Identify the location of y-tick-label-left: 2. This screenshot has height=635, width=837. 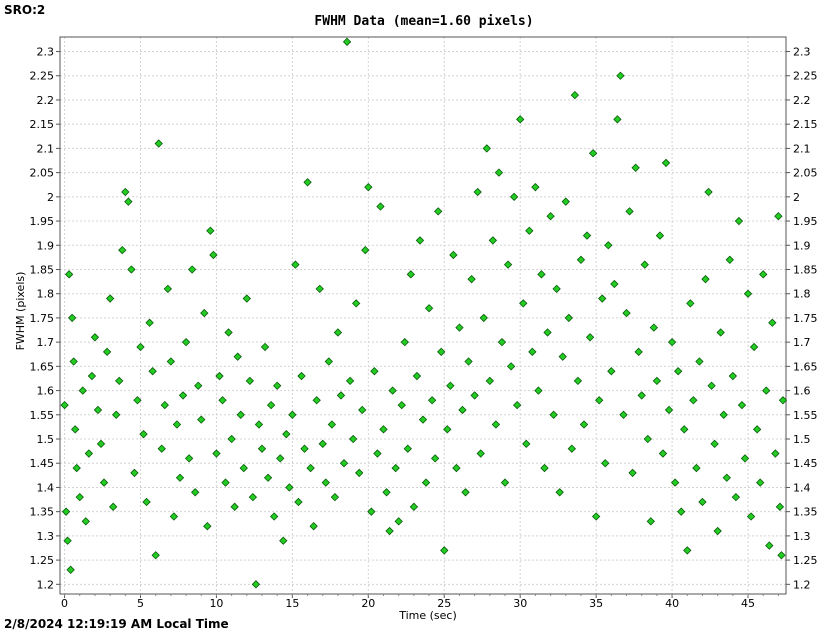
(50, 197).